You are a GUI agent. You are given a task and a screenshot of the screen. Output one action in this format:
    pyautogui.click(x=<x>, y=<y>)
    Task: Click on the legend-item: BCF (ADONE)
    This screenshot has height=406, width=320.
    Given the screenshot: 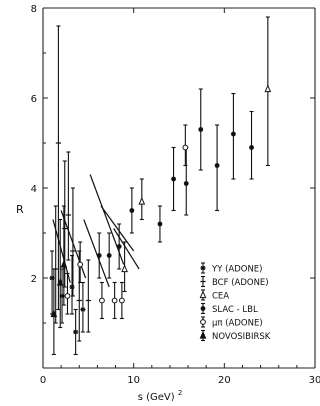 What is the action you would take?
    pyautogui.click(x=234, y=281)
    